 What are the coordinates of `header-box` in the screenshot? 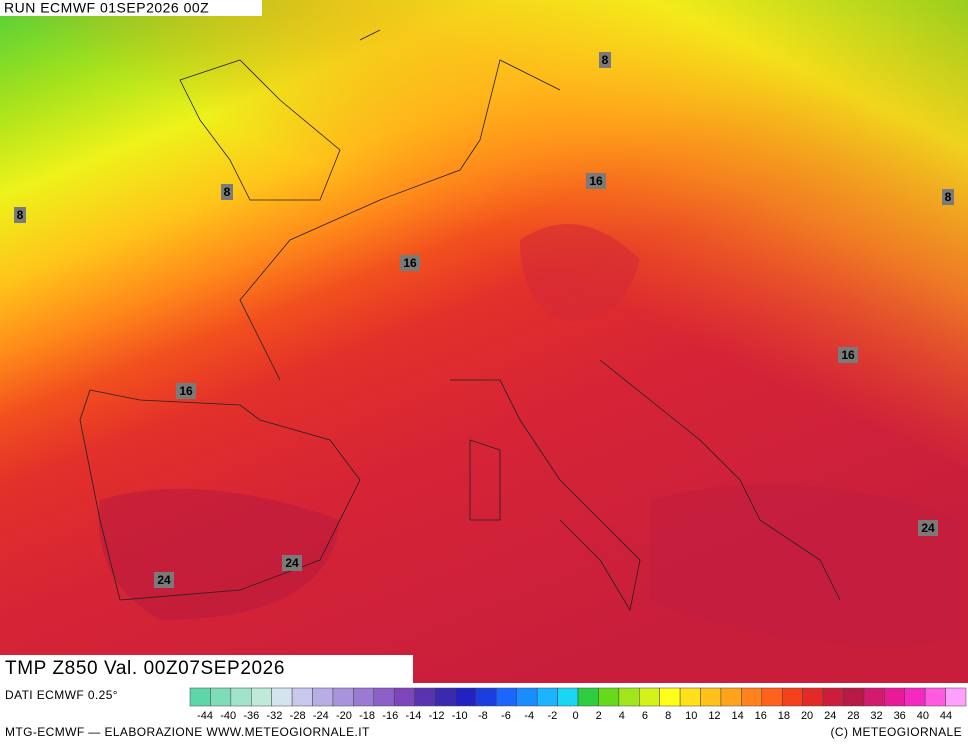 It's located at (131, 8).